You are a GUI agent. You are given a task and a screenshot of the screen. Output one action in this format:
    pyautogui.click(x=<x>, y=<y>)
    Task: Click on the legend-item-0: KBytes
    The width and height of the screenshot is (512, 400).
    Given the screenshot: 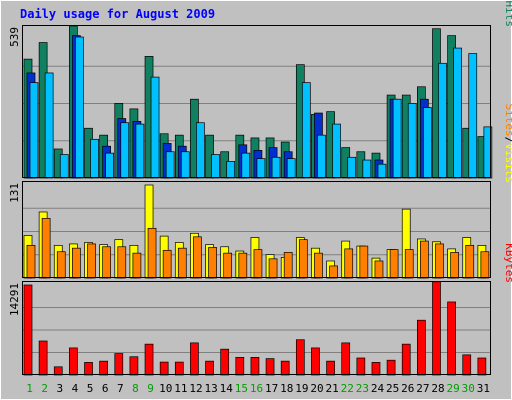 What is the action you would take?
    pyautogui.click(x=507, y=263)
    